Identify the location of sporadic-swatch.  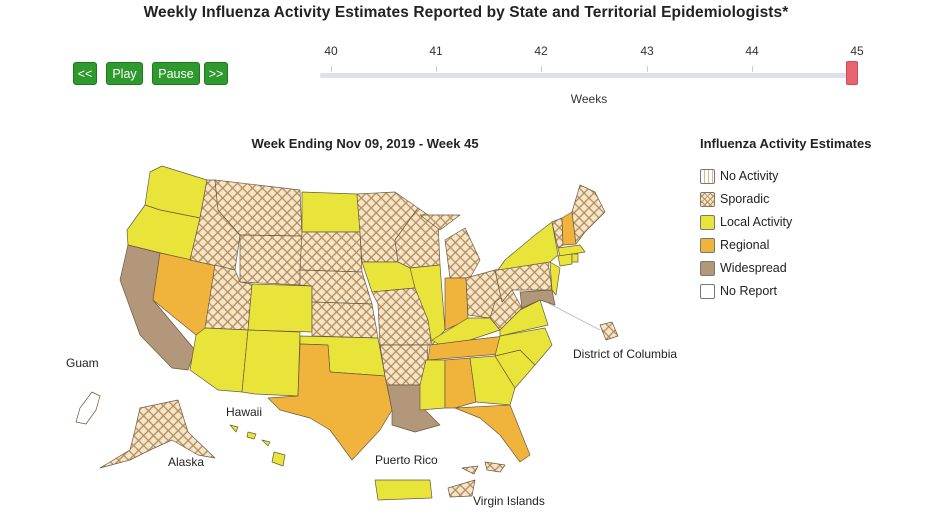
(707, 199).